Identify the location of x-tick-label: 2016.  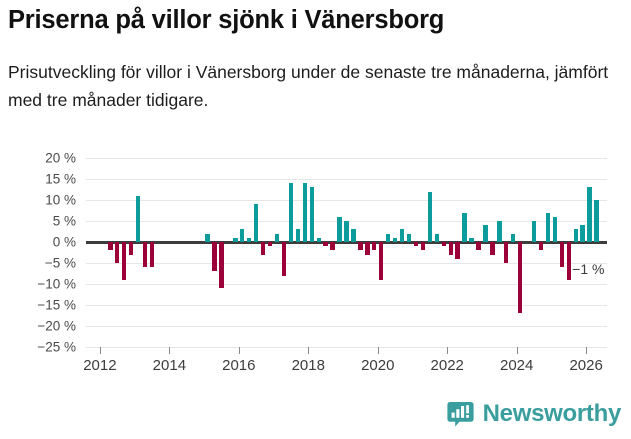
(239, 365).